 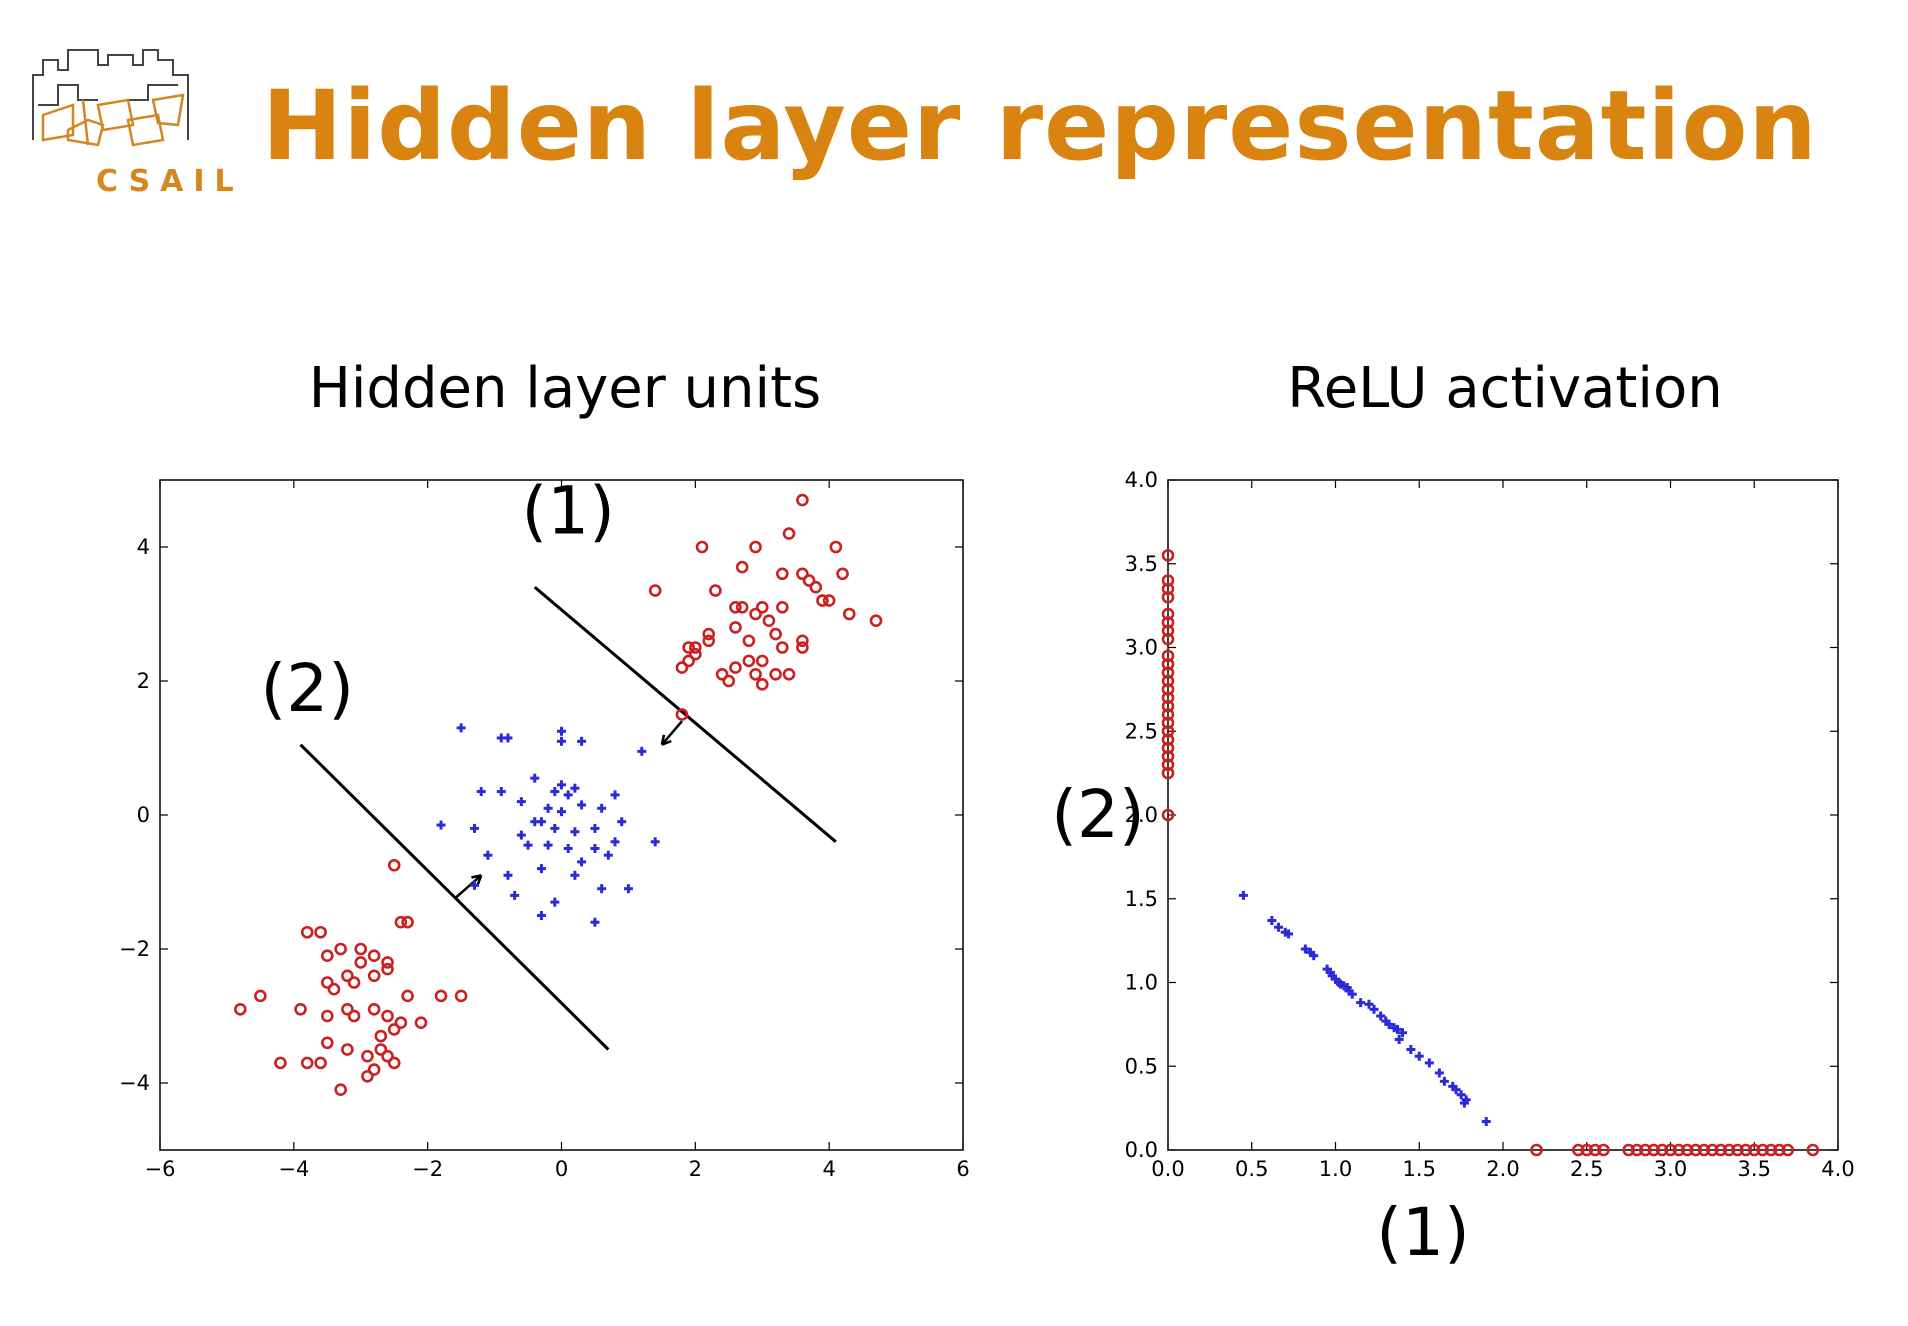 What do you see at coordinates (1670, 1169) in the screenshot?
I see `right-xtick-label: 3.0` at bounding box center [1670, 1169].